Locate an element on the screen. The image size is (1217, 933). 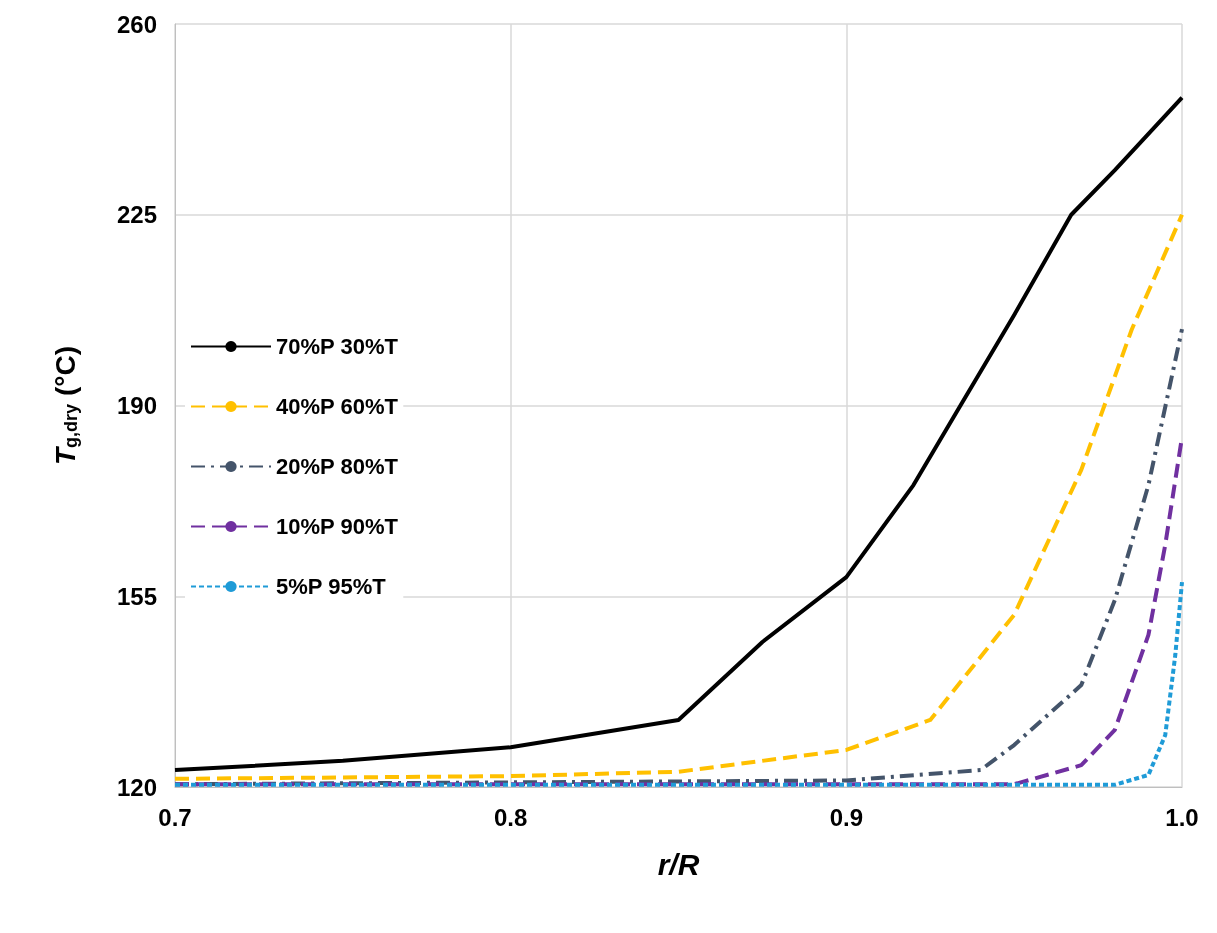
y-tick-label: 120 is located at coordinates (136, 787).